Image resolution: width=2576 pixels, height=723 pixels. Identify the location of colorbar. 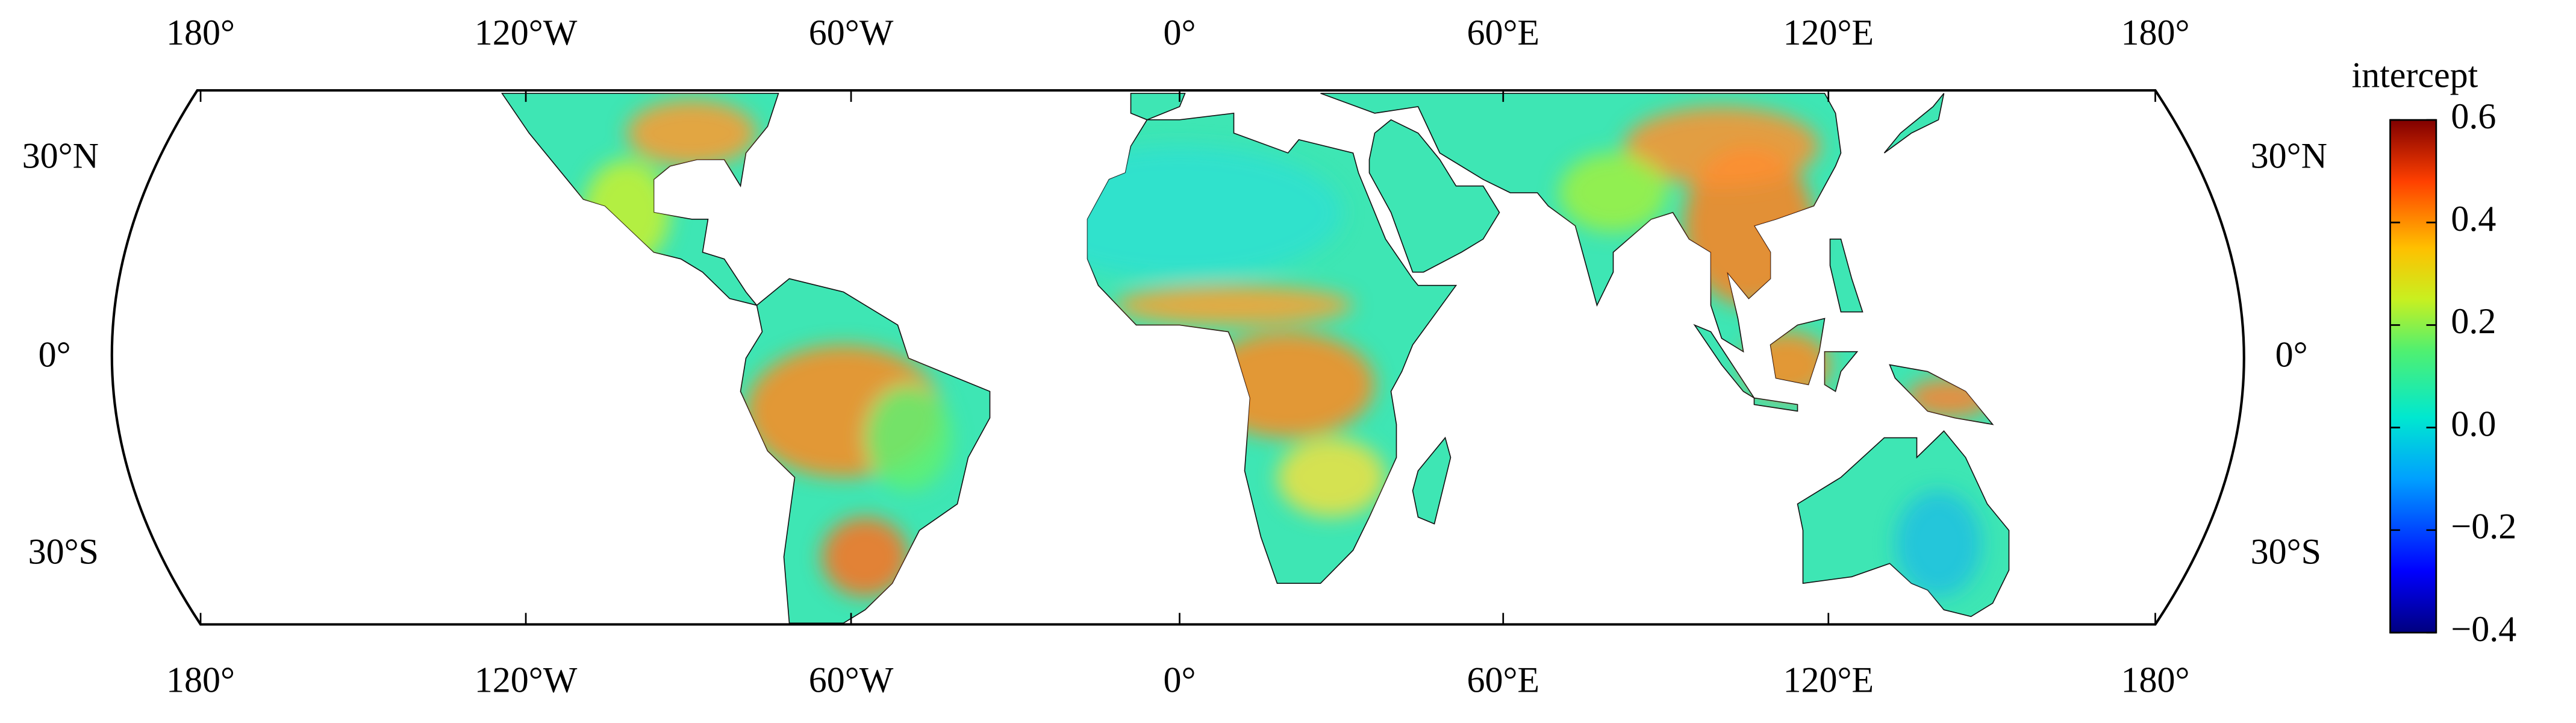
(2413, 377).